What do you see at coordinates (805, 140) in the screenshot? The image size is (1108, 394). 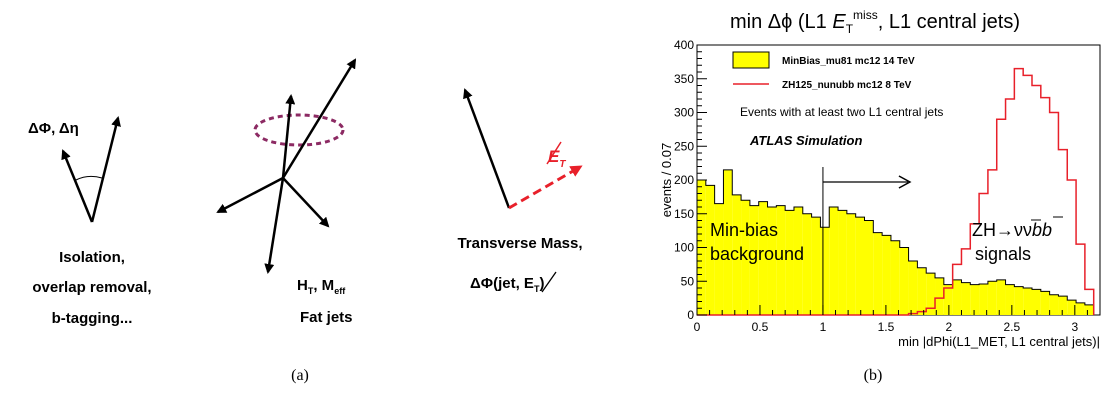 I see `atlas-label: ATLAS Simulation` at bounding box center [805, 140].